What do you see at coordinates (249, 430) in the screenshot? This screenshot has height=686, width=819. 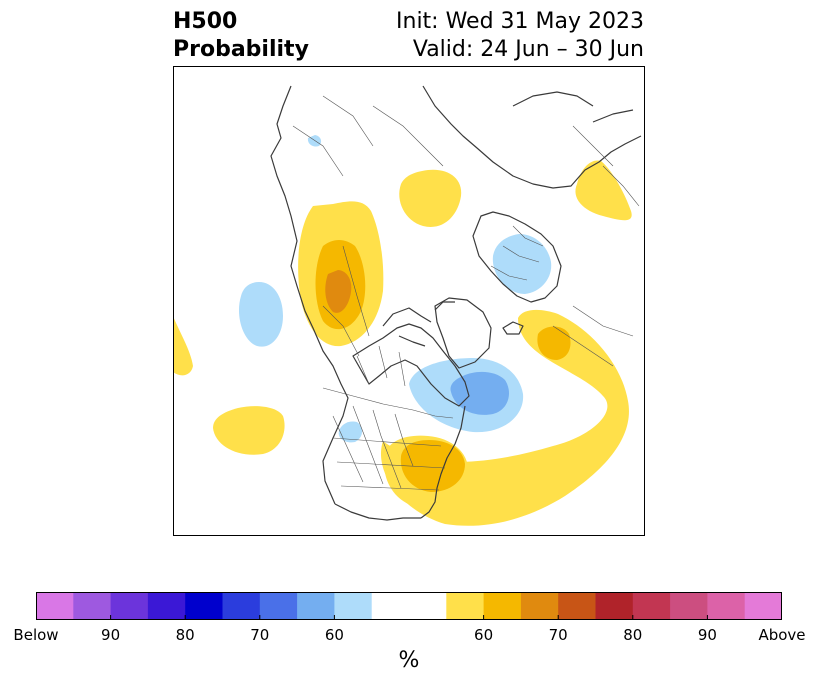 I see `anomaly-above-pacific` at bounding box center [249, 430].